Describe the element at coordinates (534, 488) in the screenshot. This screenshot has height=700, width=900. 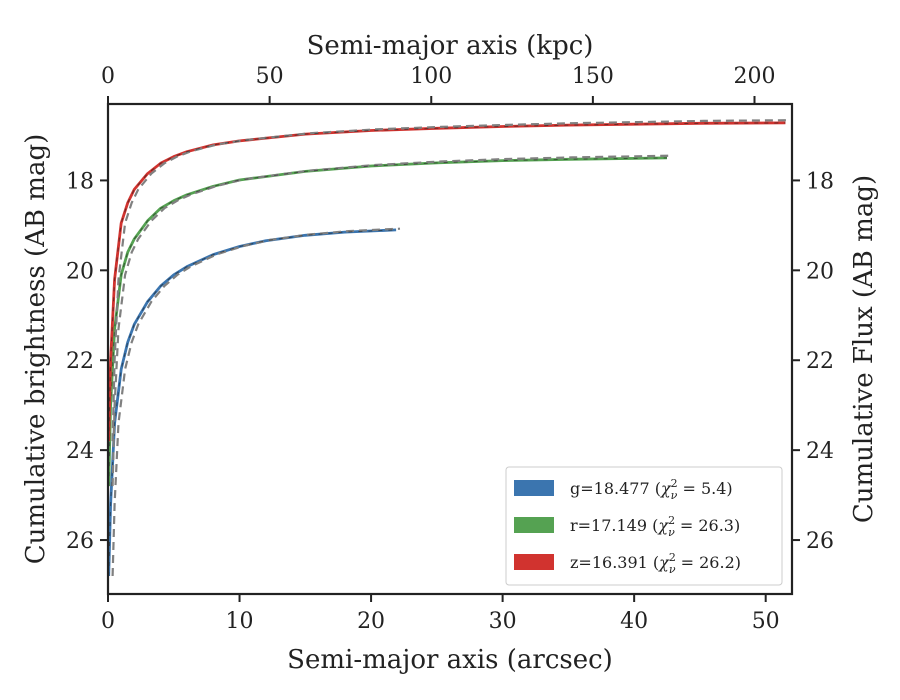
I see `legend-swatch-g` at that location.